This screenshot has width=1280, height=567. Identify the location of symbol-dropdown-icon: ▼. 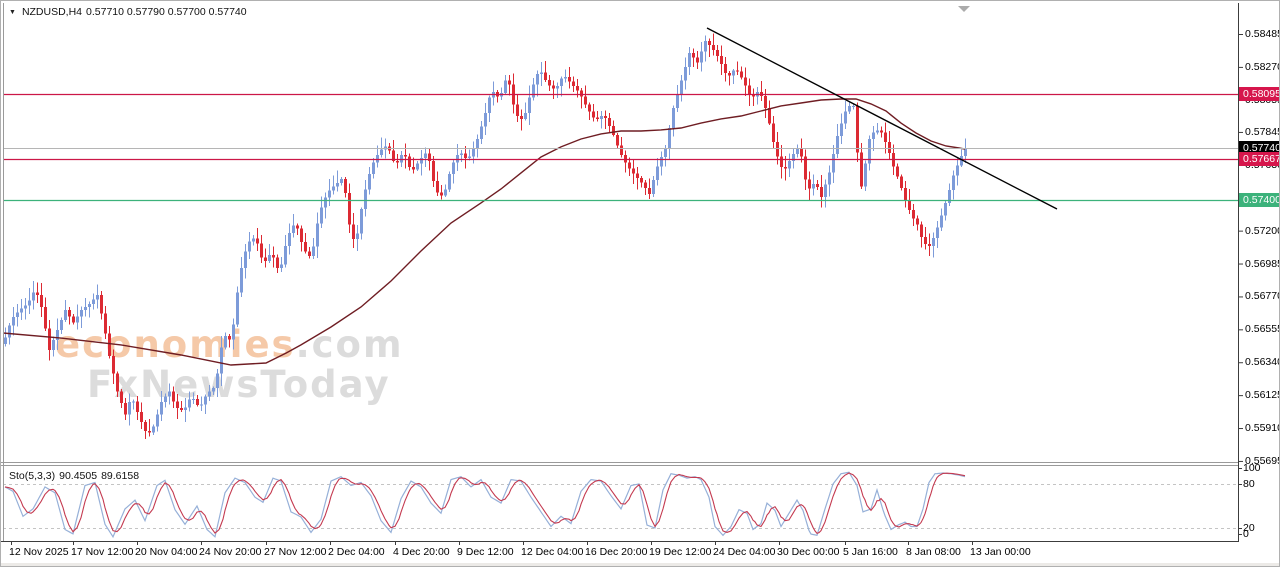
(12, 12).